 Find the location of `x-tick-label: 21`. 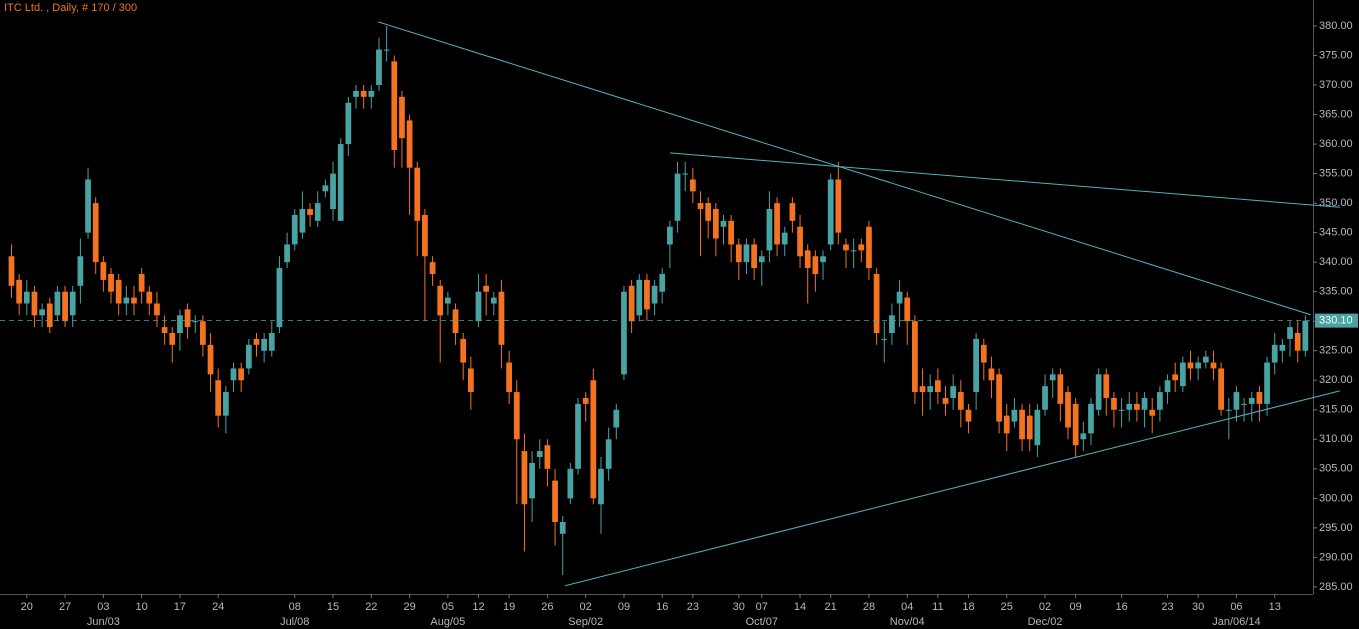

x-tick-label: 21 is located at coordinates (831, 607).